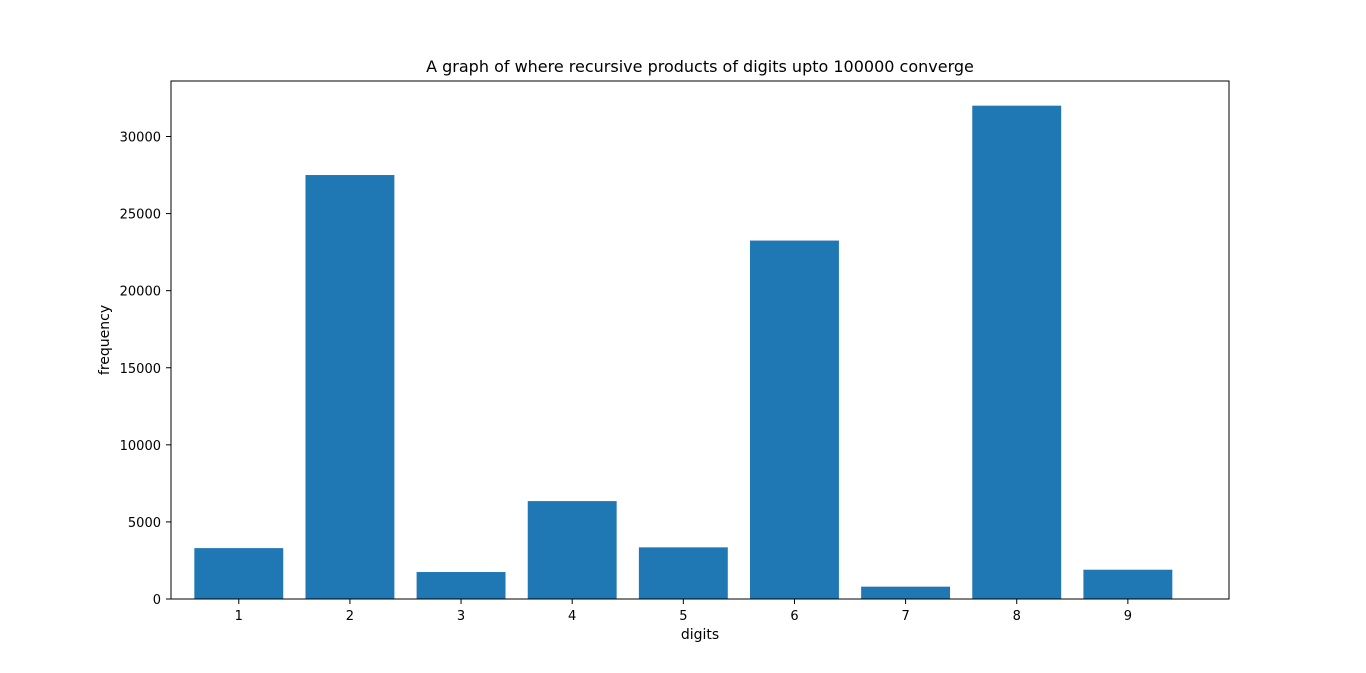 This screenshot has height=673, width=1366. Describe the element at coordinates (683, 616) in the screenshot. I see `x-tick-label: 5` at that location.